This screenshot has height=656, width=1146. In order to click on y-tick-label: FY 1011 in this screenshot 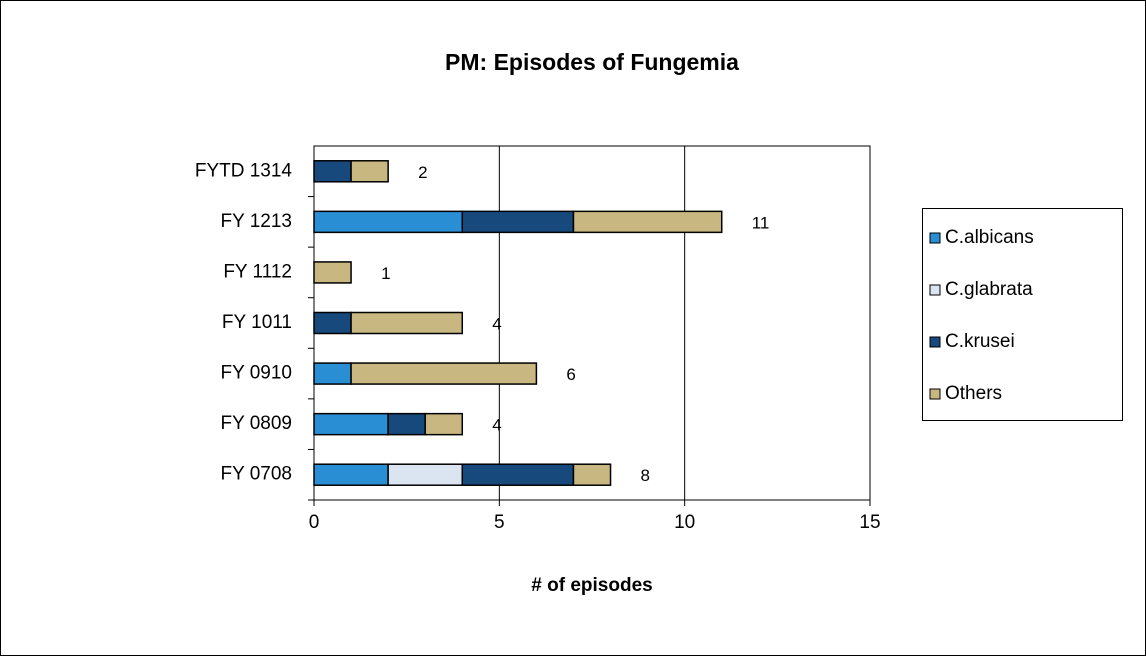, I will do `click(257, 322)`.